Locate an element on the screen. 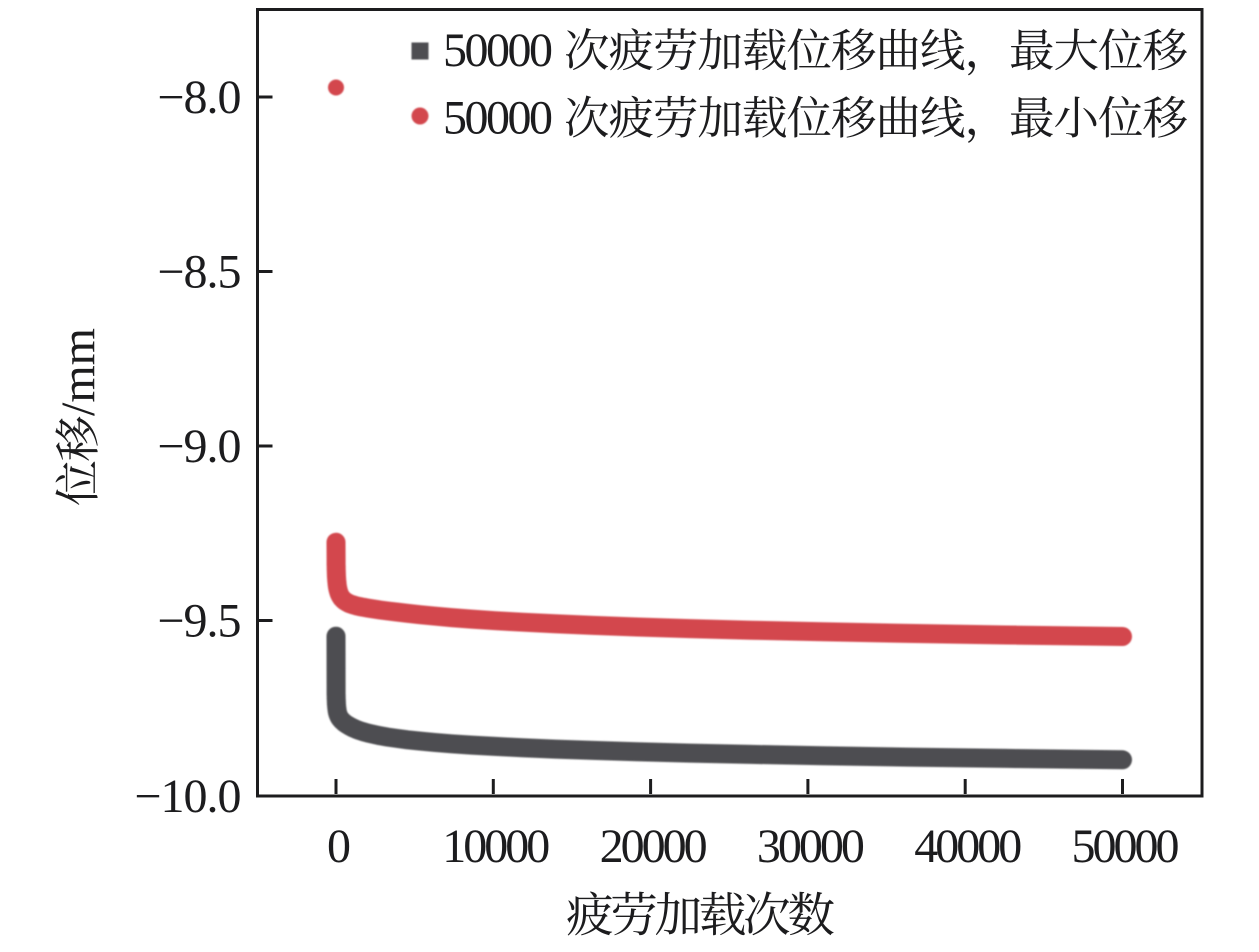 The height and width of the screenshot is (952, 1259). svg-text: 10000 is located at coordinates (495, 846).